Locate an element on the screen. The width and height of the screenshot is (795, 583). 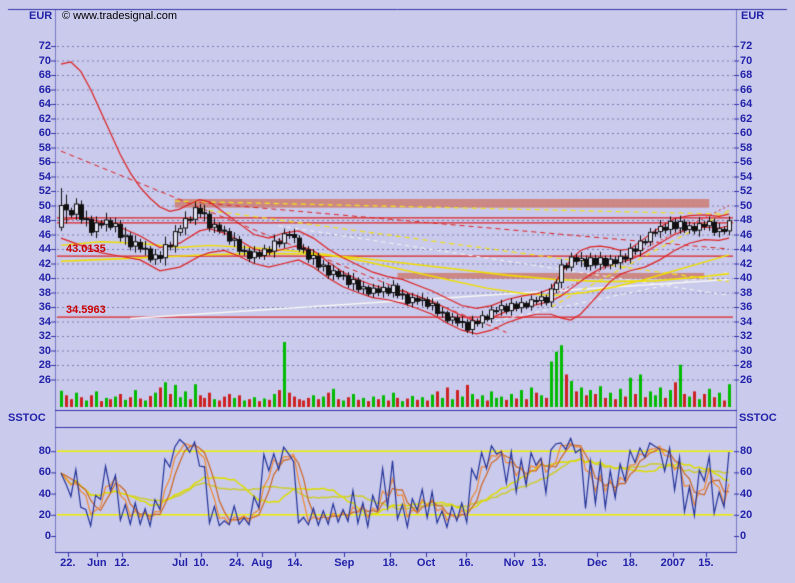
sstoc-axis-label-right: 60 is located at coordinates (746, 472).